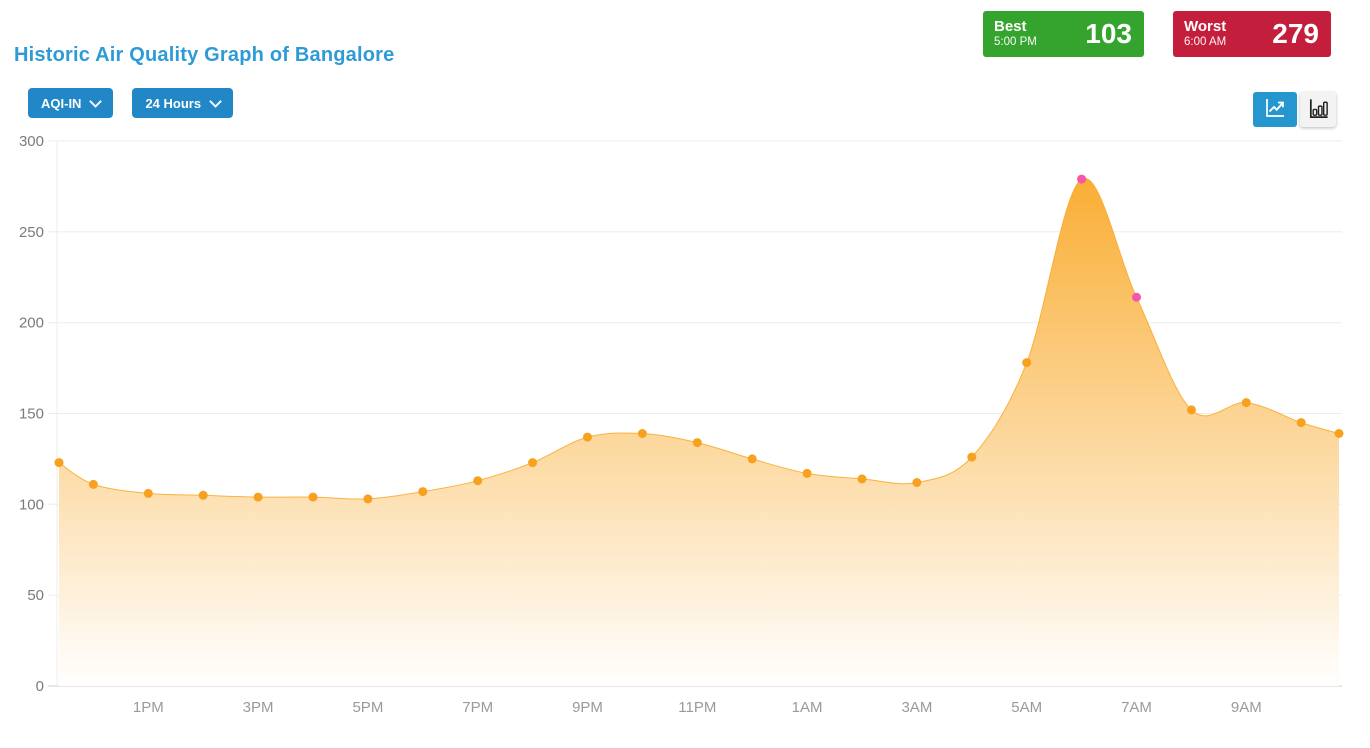 This screenshot has height=748, width=1370. I want to click on line-chart-toggle-button, so click(1275, 109).